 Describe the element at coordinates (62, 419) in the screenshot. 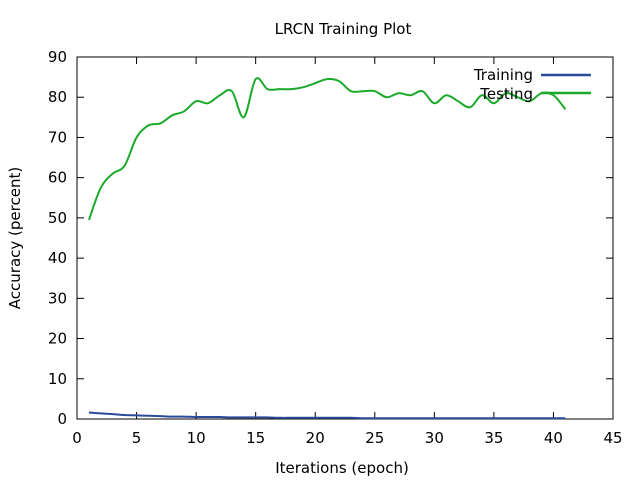

I see `y-tick-label: 0` at that location.